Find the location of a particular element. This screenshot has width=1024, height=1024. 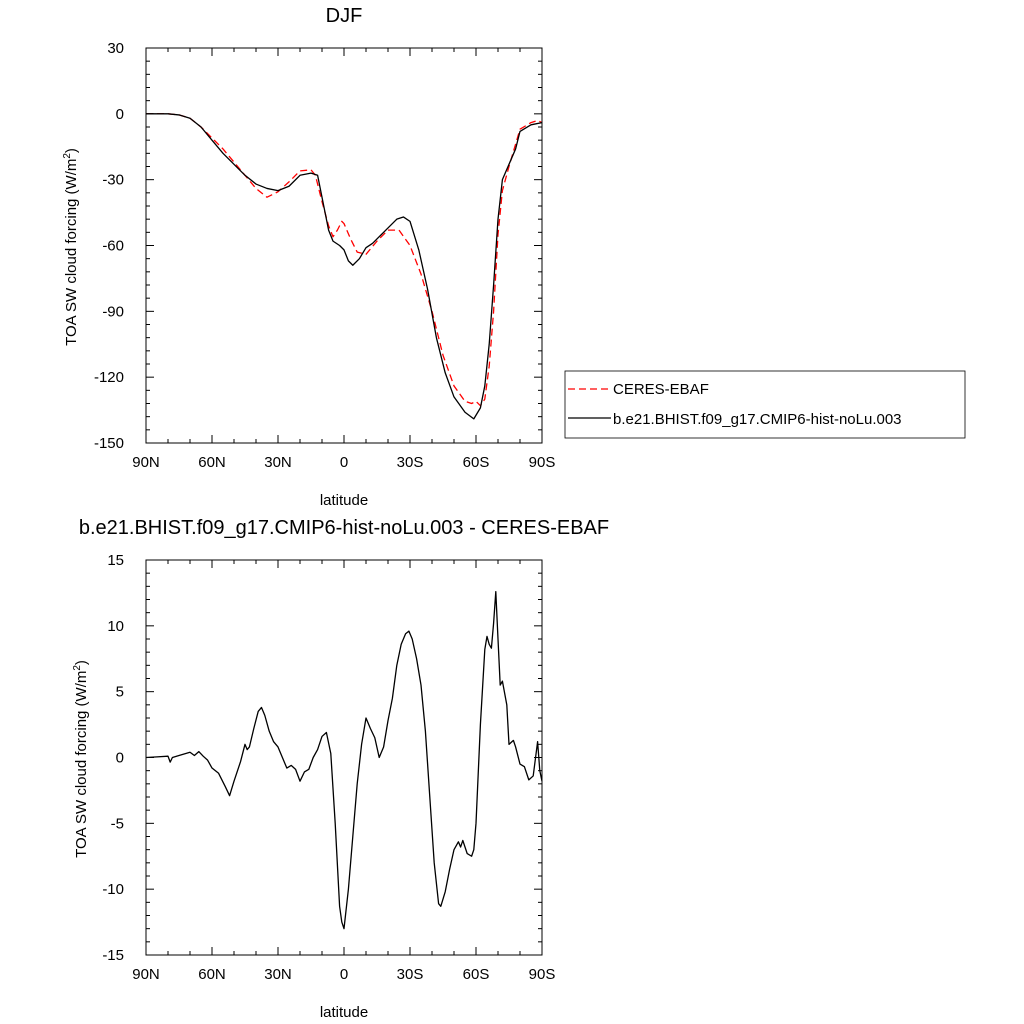

top-panel-y-axis-label-main: TOA SW cloud forcing (W/m is located at coordinates (71, 252).